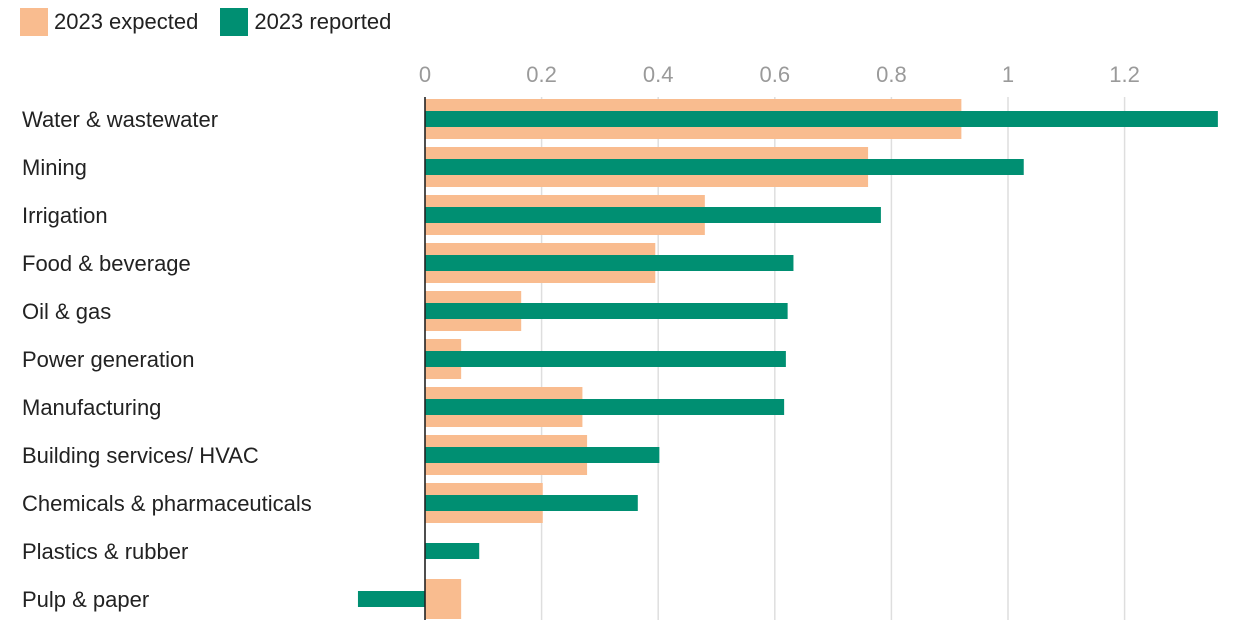 Image resolution: width=1240 pixels, height=640 pixels. What do you see at coordinates (65, 215) in the screenshot?
I see `category-label: Irrigation` at bounding box center [65, 215].